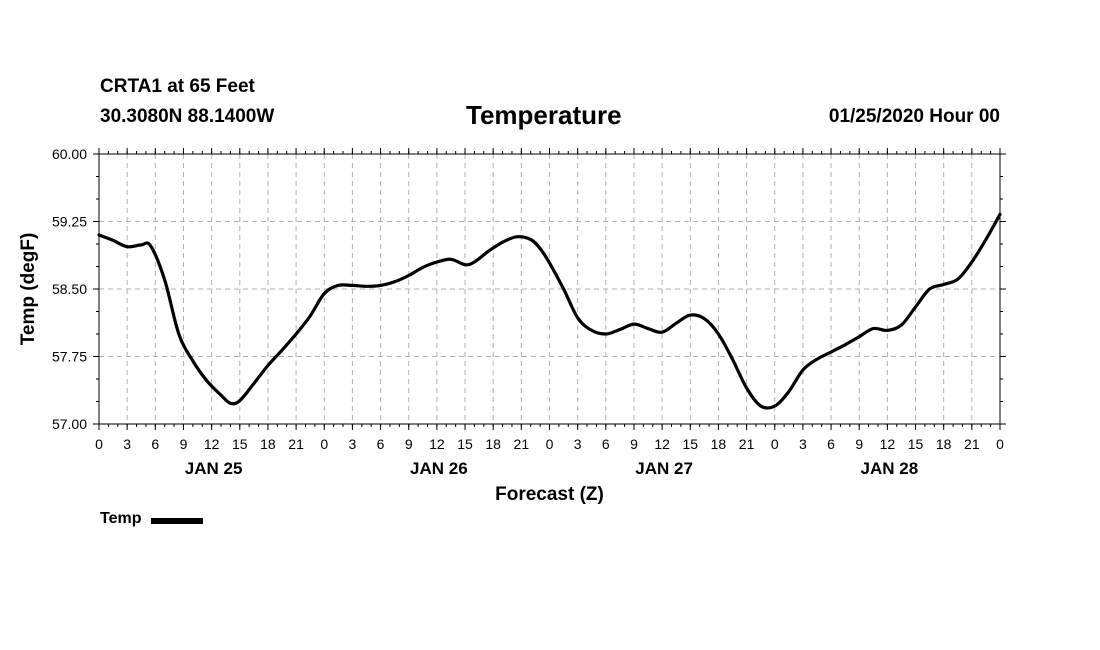  What do you see at coordinates (177, 520) in the screenshot?
I see `legend-line-swatch` at bounding box center [177, 520].